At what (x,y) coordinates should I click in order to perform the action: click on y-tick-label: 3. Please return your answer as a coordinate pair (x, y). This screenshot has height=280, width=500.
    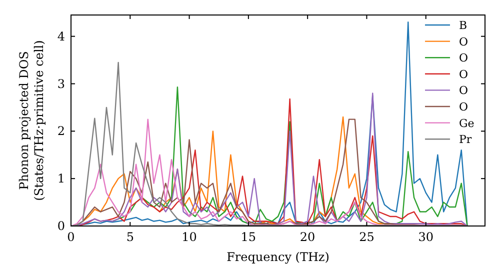
    Looking at the image, I should click on (61, 83).